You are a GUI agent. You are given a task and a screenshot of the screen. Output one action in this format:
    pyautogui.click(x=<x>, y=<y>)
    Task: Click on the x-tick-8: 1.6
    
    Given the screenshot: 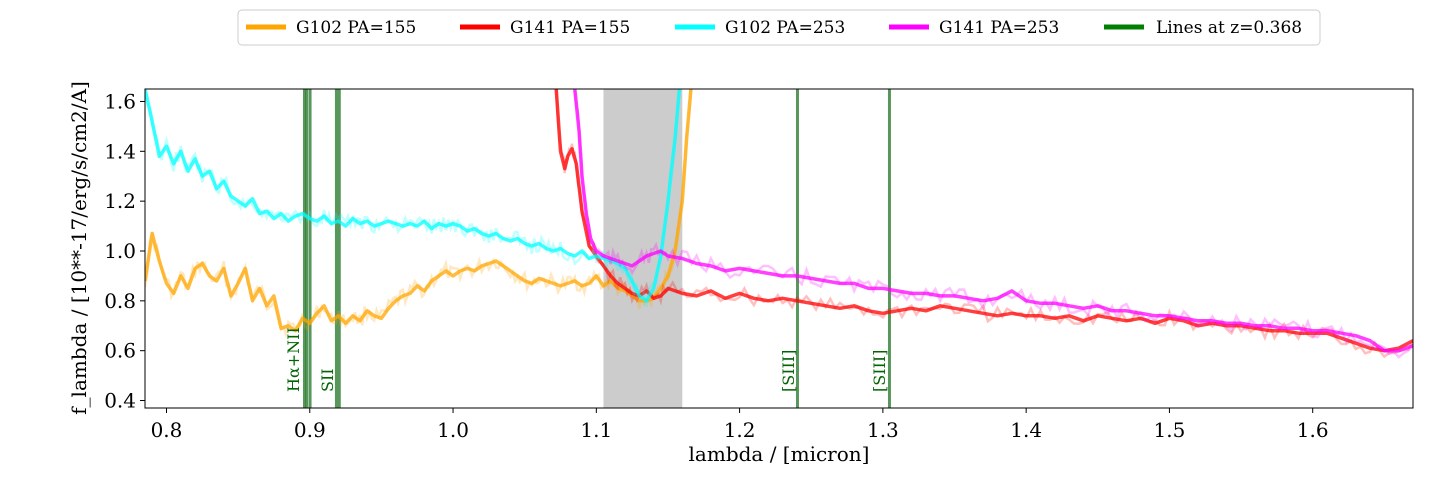 What is the action you would take?
    pyautogui.click(x=1313, y=425)
    